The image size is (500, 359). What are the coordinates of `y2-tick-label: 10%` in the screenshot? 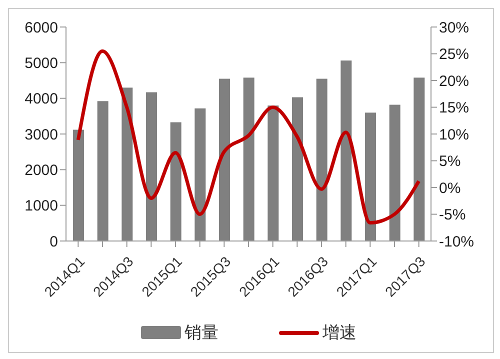 It's located at (454, 135).